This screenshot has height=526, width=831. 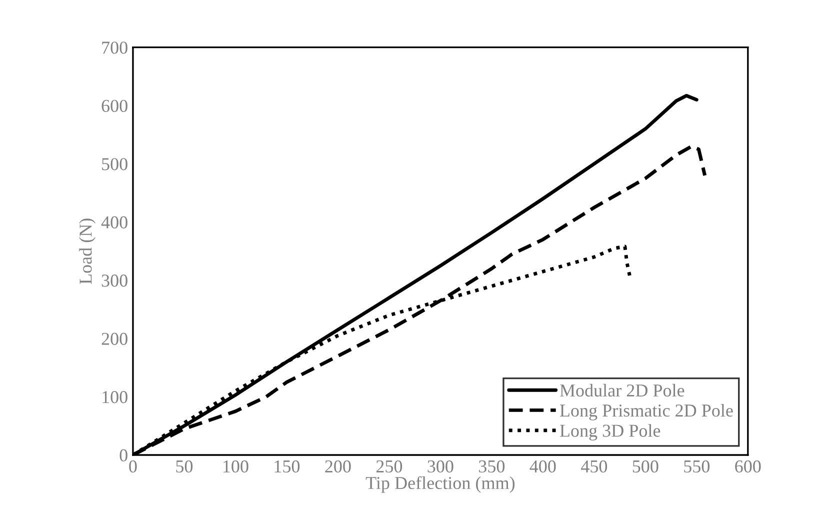 I want to click on x-tick-label: 50, so click(x=184, y=466).